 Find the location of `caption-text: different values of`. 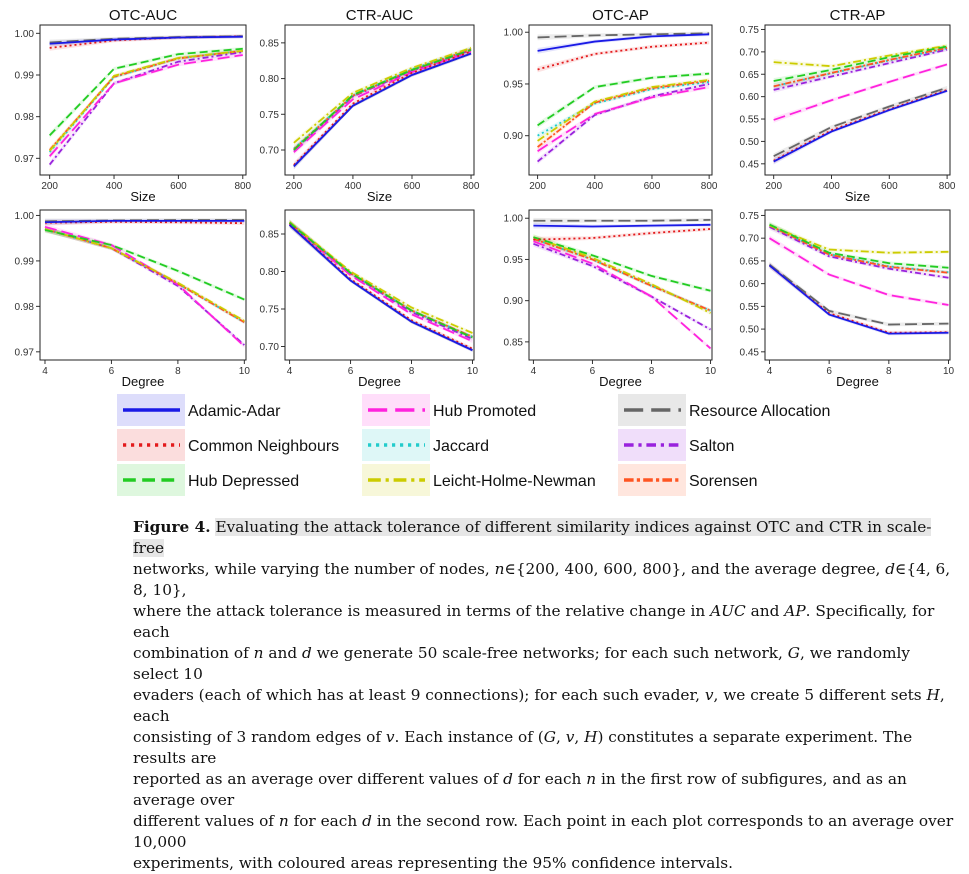

caption-text: different values of is located at coordinates (206, 821).